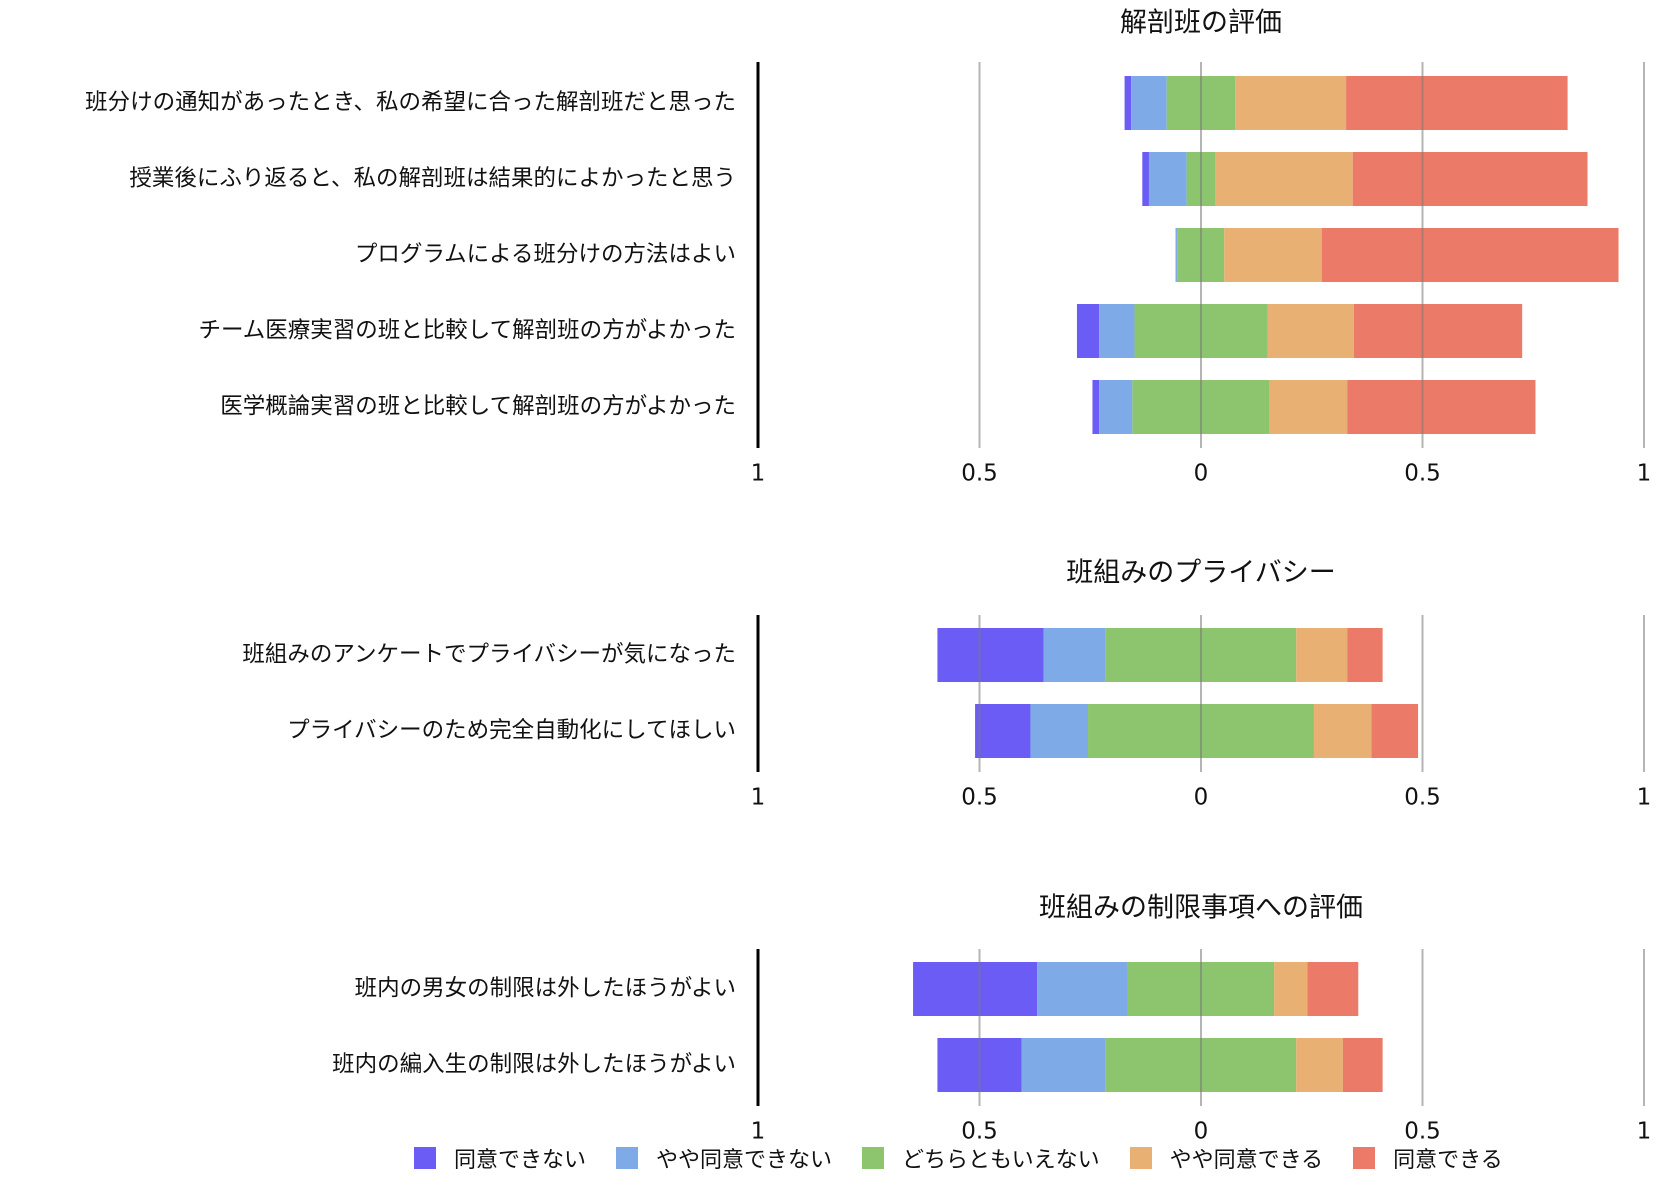 The height and width of the screenshot is (1186, 1656). What do you see at coordinates (511, 731) in the screenshot?
I see `row-label: プライバシーのため完全自動化にしてほしい` at bounding box center [511, 731].